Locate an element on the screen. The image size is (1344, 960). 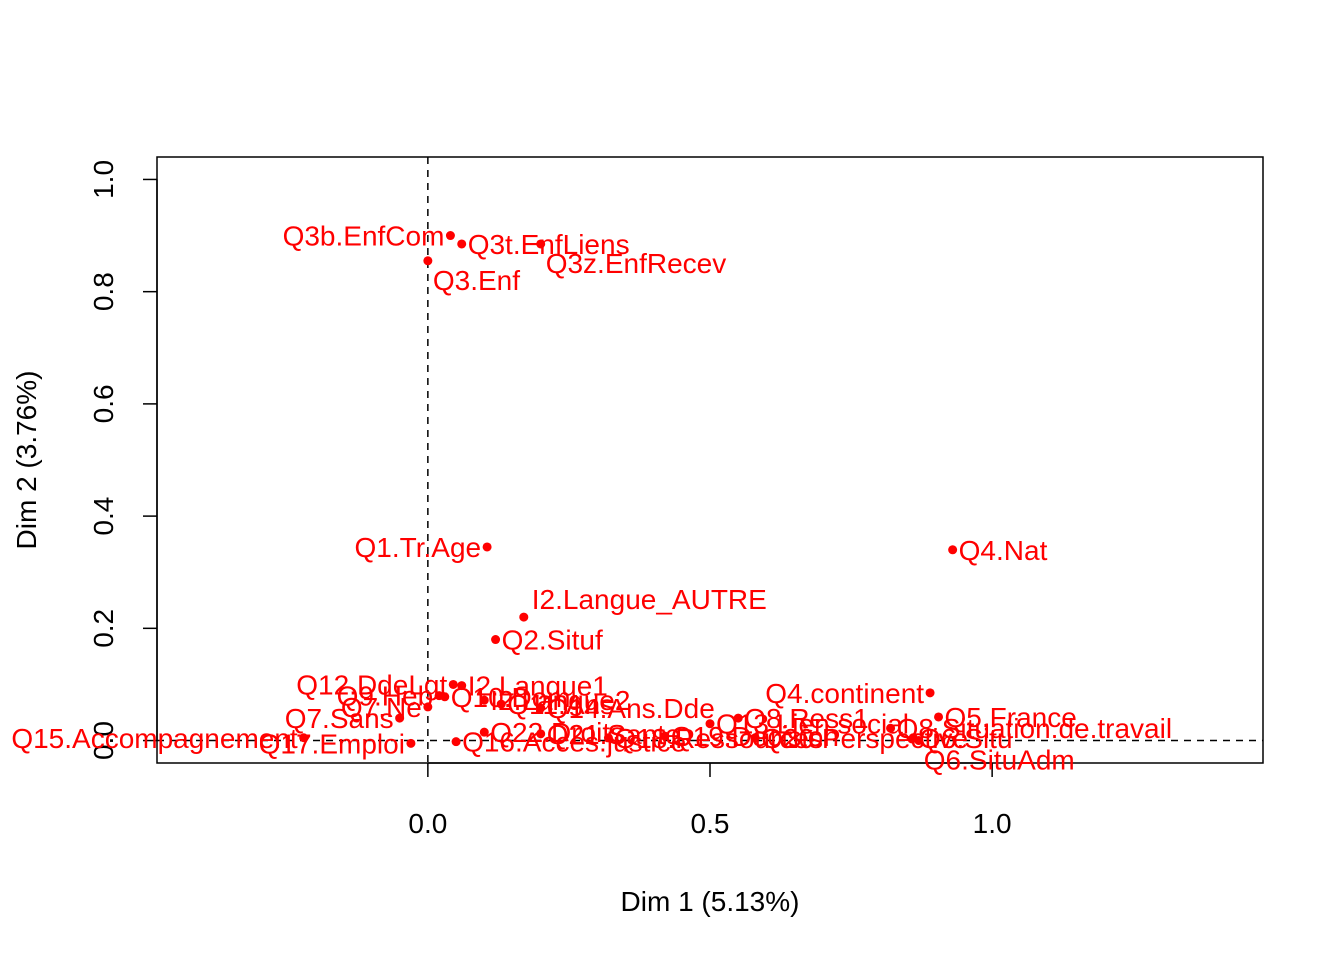
point-label: Q18.Ressources is located at coordinates (718, 738).